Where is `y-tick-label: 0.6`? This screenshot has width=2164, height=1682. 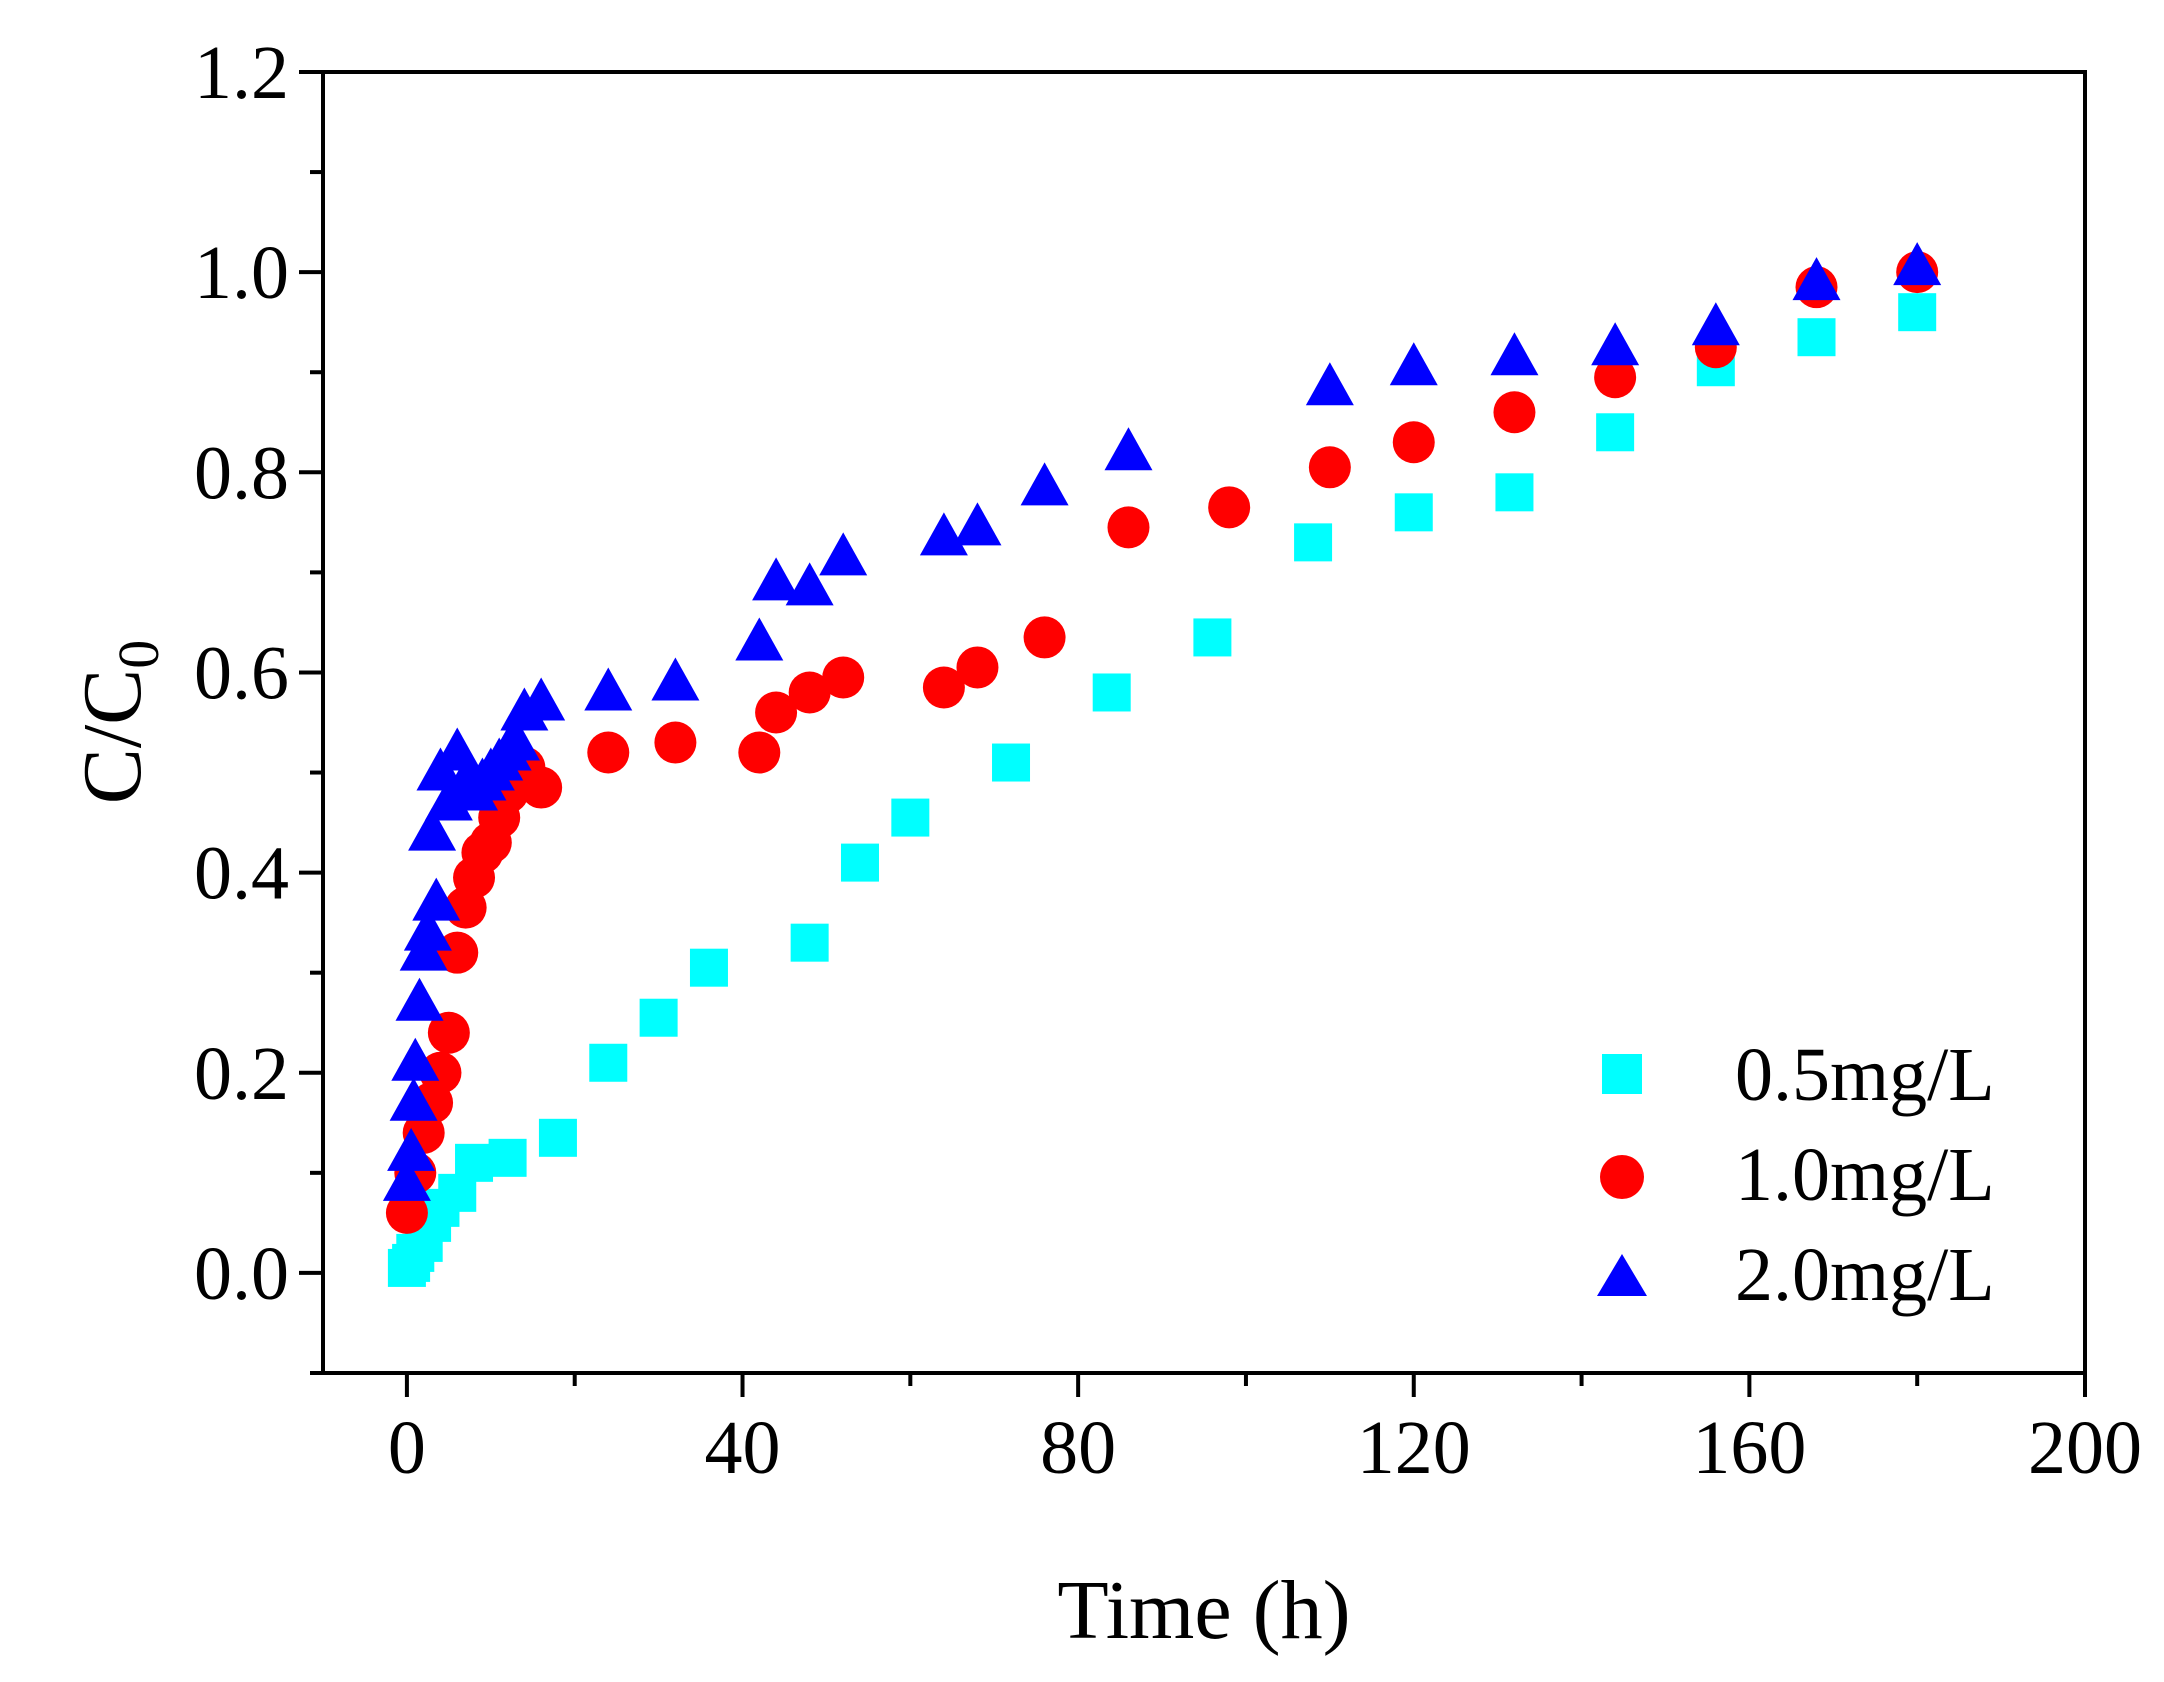 y-tick-label: 0.6 is located at coordinates (241, 673).